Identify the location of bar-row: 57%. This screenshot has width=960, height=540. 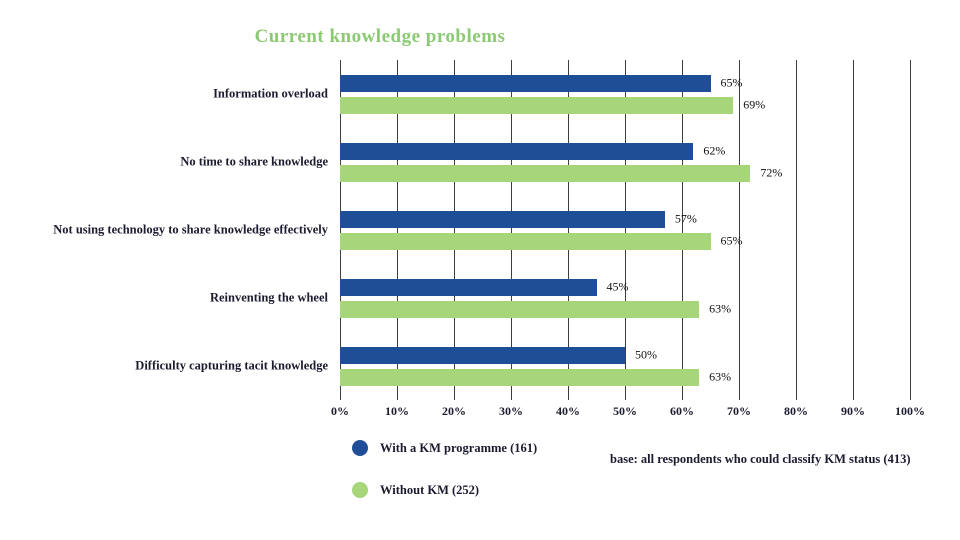
(625, 219).